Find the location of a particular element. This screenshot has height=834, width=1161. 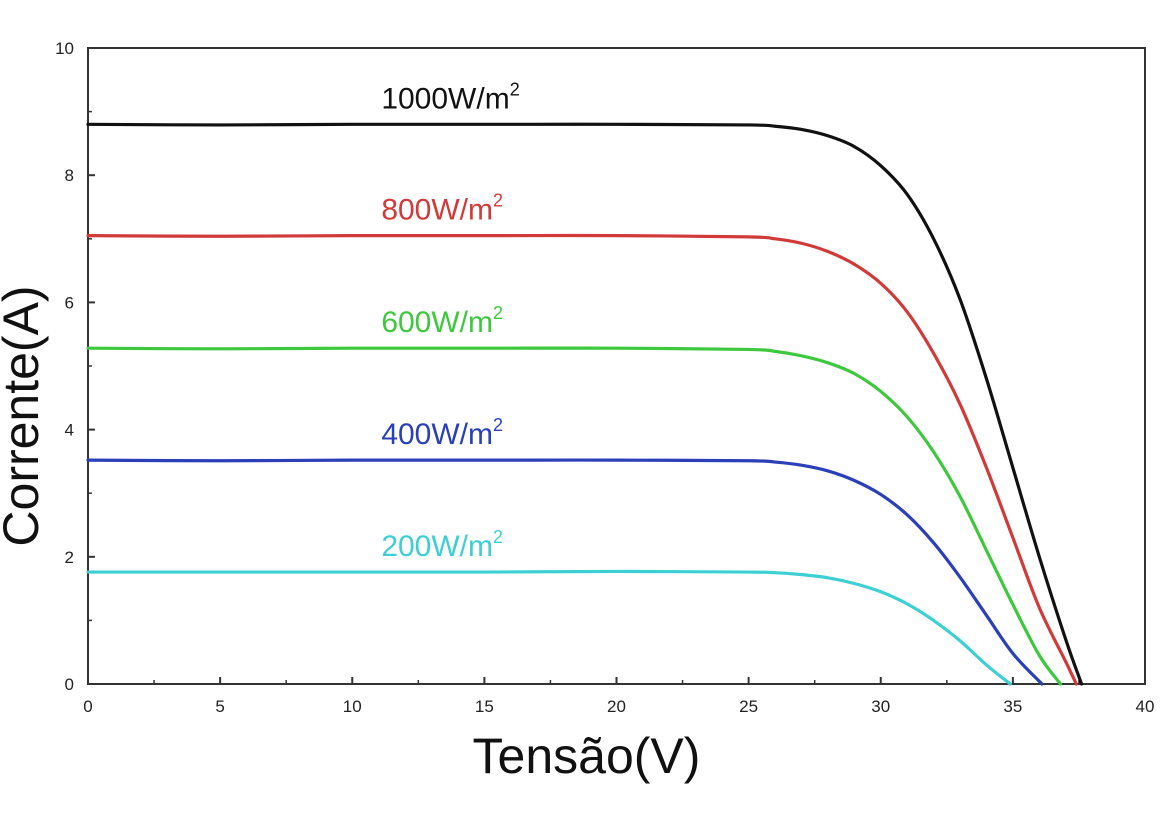

series-label-0: 1000W/m2 is located at coordinates (450, 97).